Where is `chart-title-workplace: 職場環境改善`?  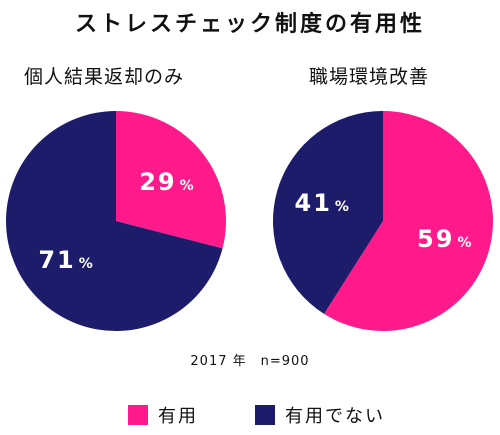
chart-title-workplace: 職場環境改善 is located at coordinates (369, 77).